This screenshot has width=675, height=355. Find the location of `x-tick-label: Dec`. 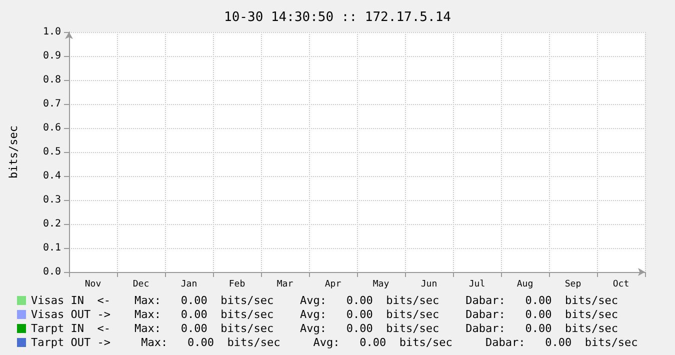

x-tick-label: Dec is located at coordinates (141, 285).